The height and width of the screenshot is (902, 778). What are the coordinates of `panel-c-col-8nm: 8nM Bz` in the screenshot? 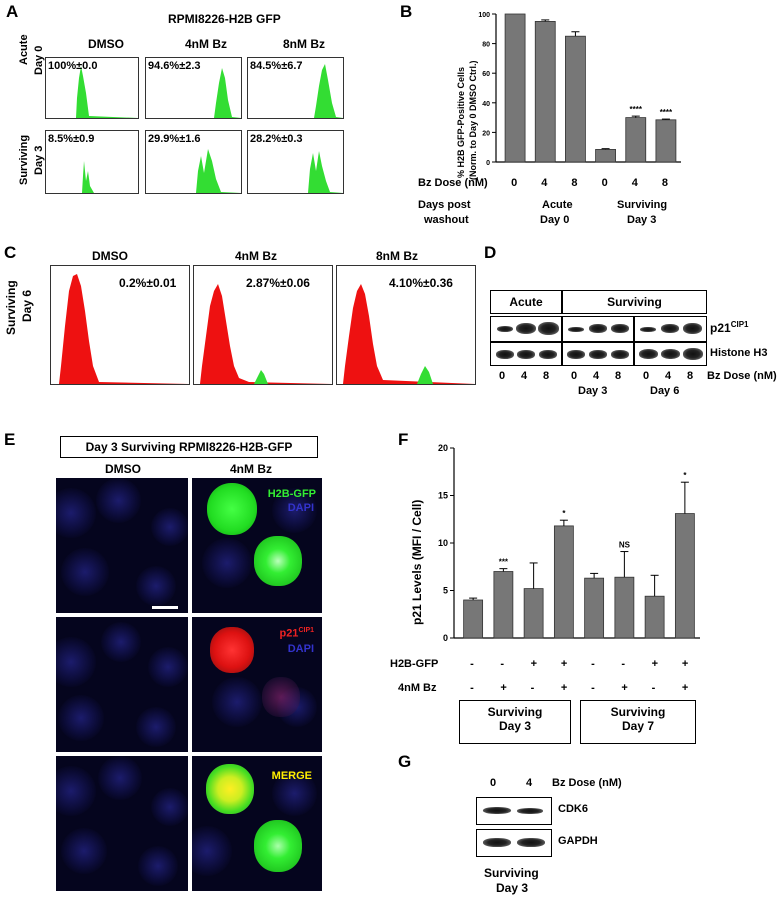 It's located at (397, 256).